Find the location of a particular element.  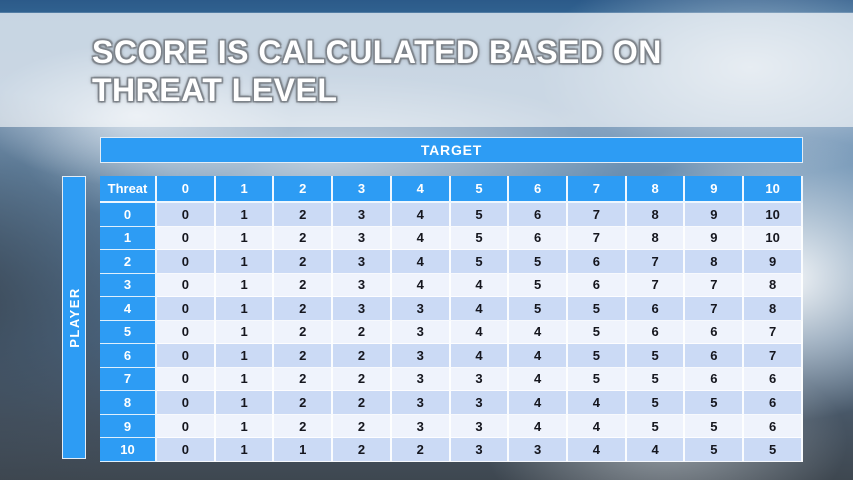

column-header-cell: 3 is located at coordinates (362, 189).